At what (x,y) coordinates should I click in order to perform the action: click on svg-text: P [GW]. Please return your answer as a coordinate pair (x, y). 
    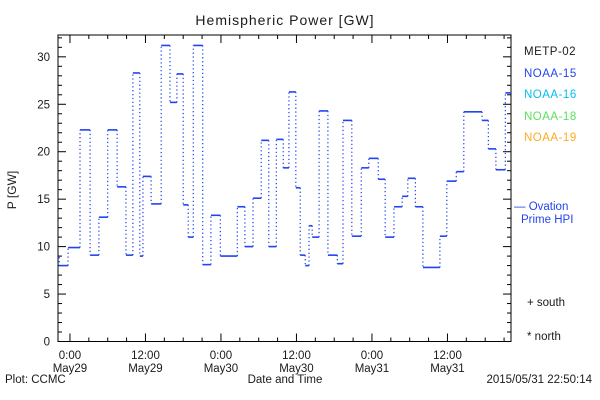
    Looking at the image, I should click on (12, 190).